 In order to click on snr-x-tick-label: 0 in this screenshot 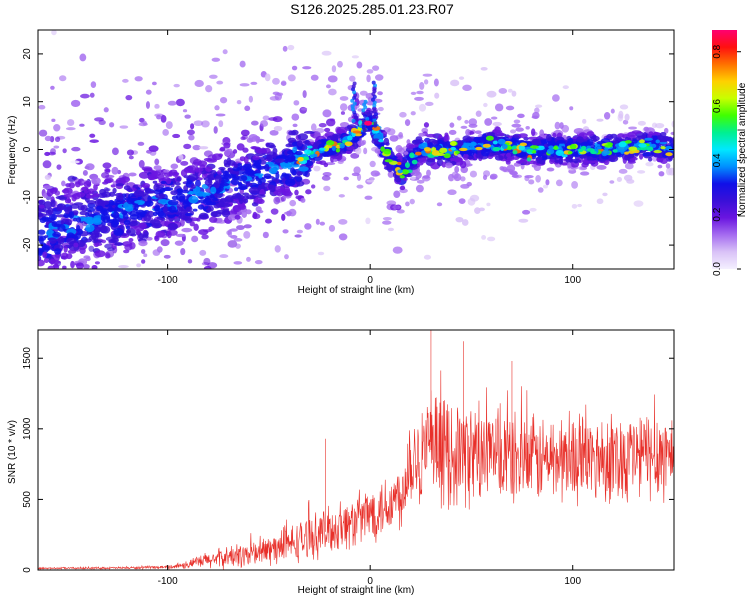, I will do `click(370, 581)`.